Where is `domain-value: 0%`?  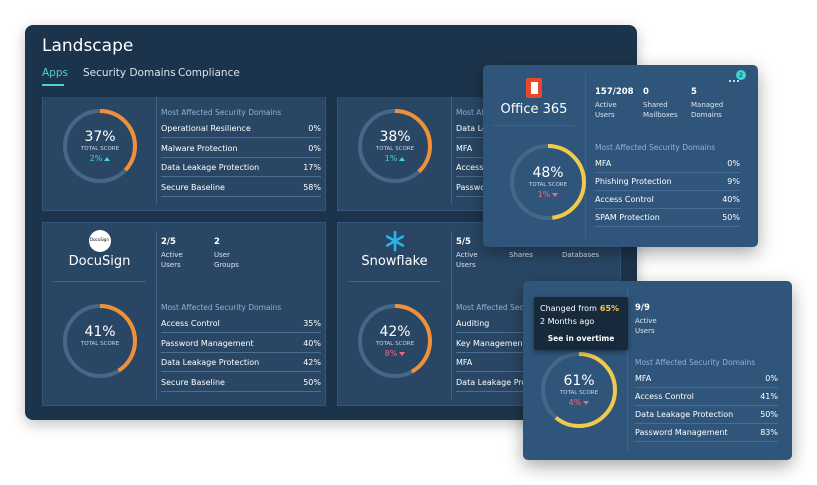 domain-value: 0% is located at coordinates (314, 148).